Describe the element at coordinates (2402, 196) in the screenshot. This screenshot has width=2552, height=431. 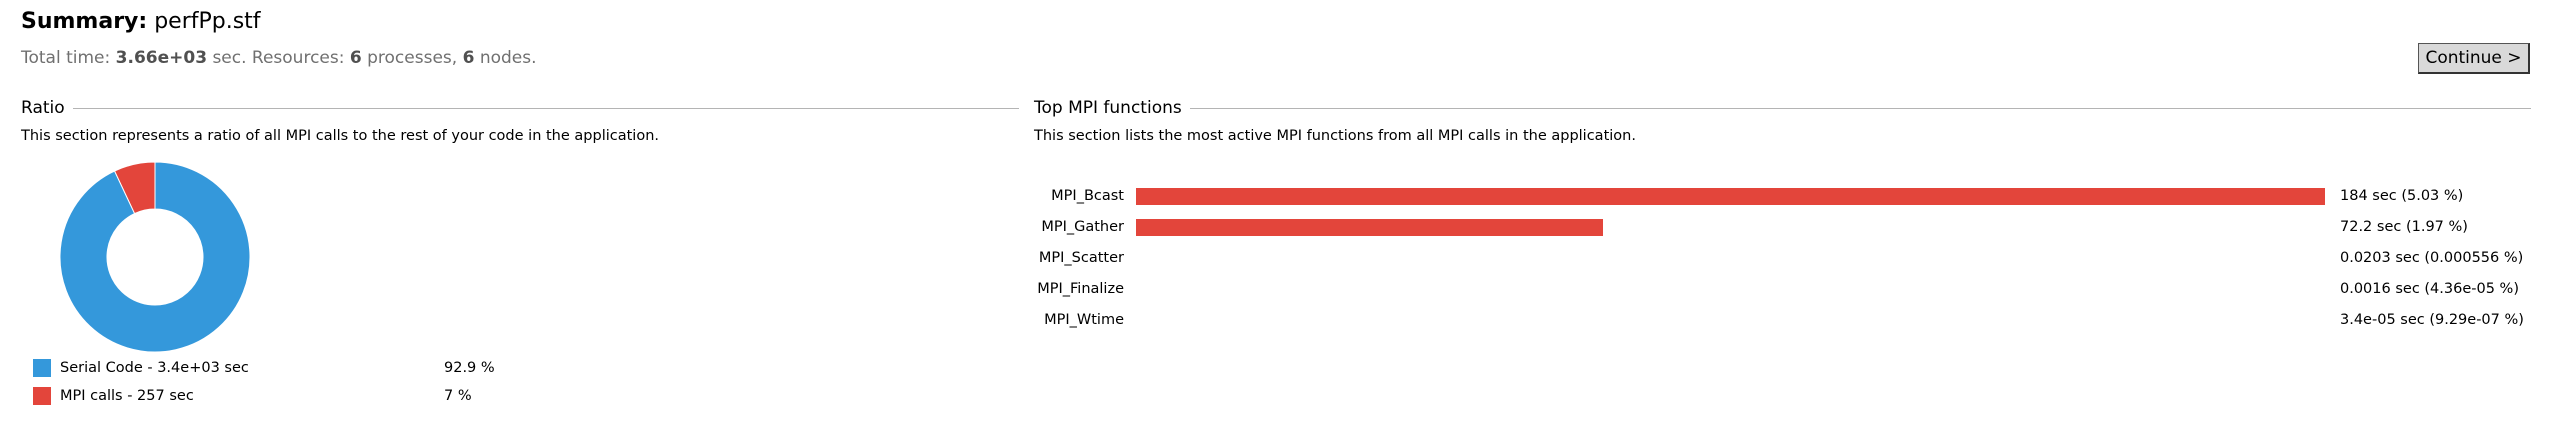
I see `mpi-function-value: 184 sec (5.03 %)` at that location.